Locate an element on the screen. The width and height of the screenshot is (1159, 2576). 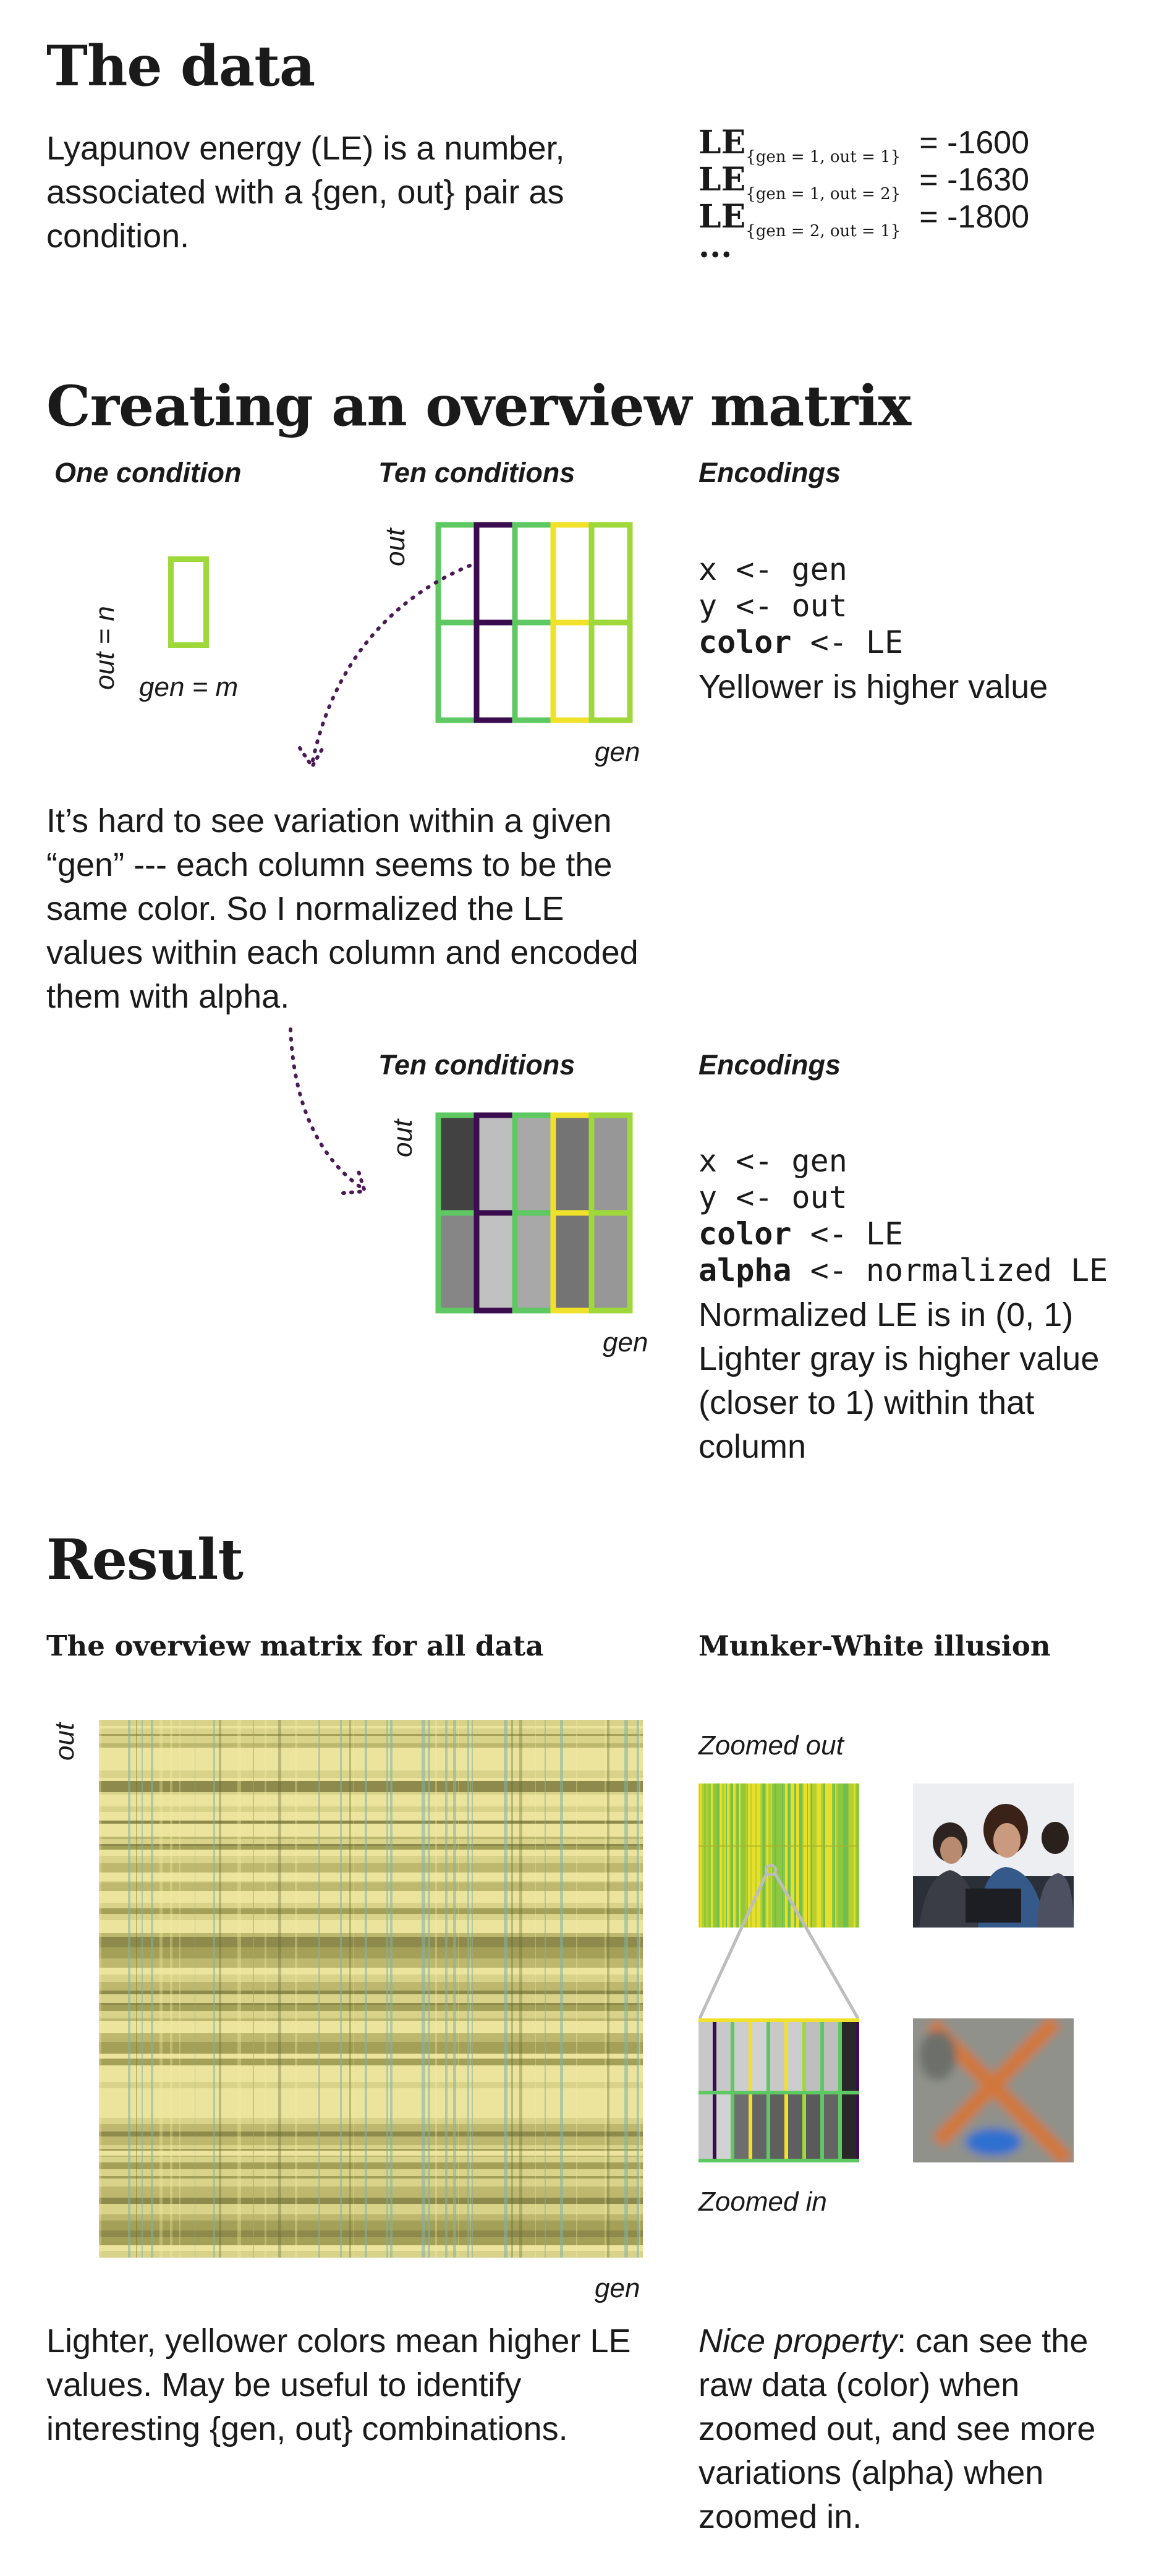
overview-matrix-label: The overview matrix for all data is located at coordinates (295, 1646).